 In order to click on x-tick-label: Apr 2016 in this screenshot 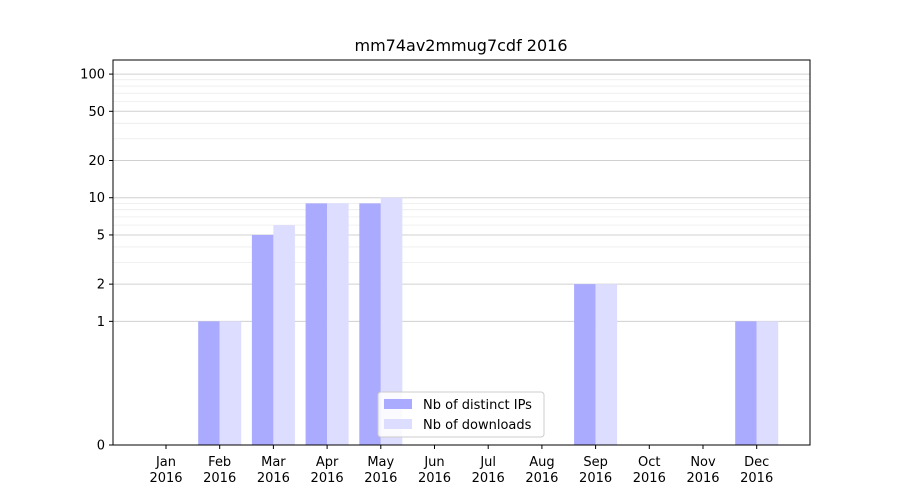, I will do `click(327, 470)`.